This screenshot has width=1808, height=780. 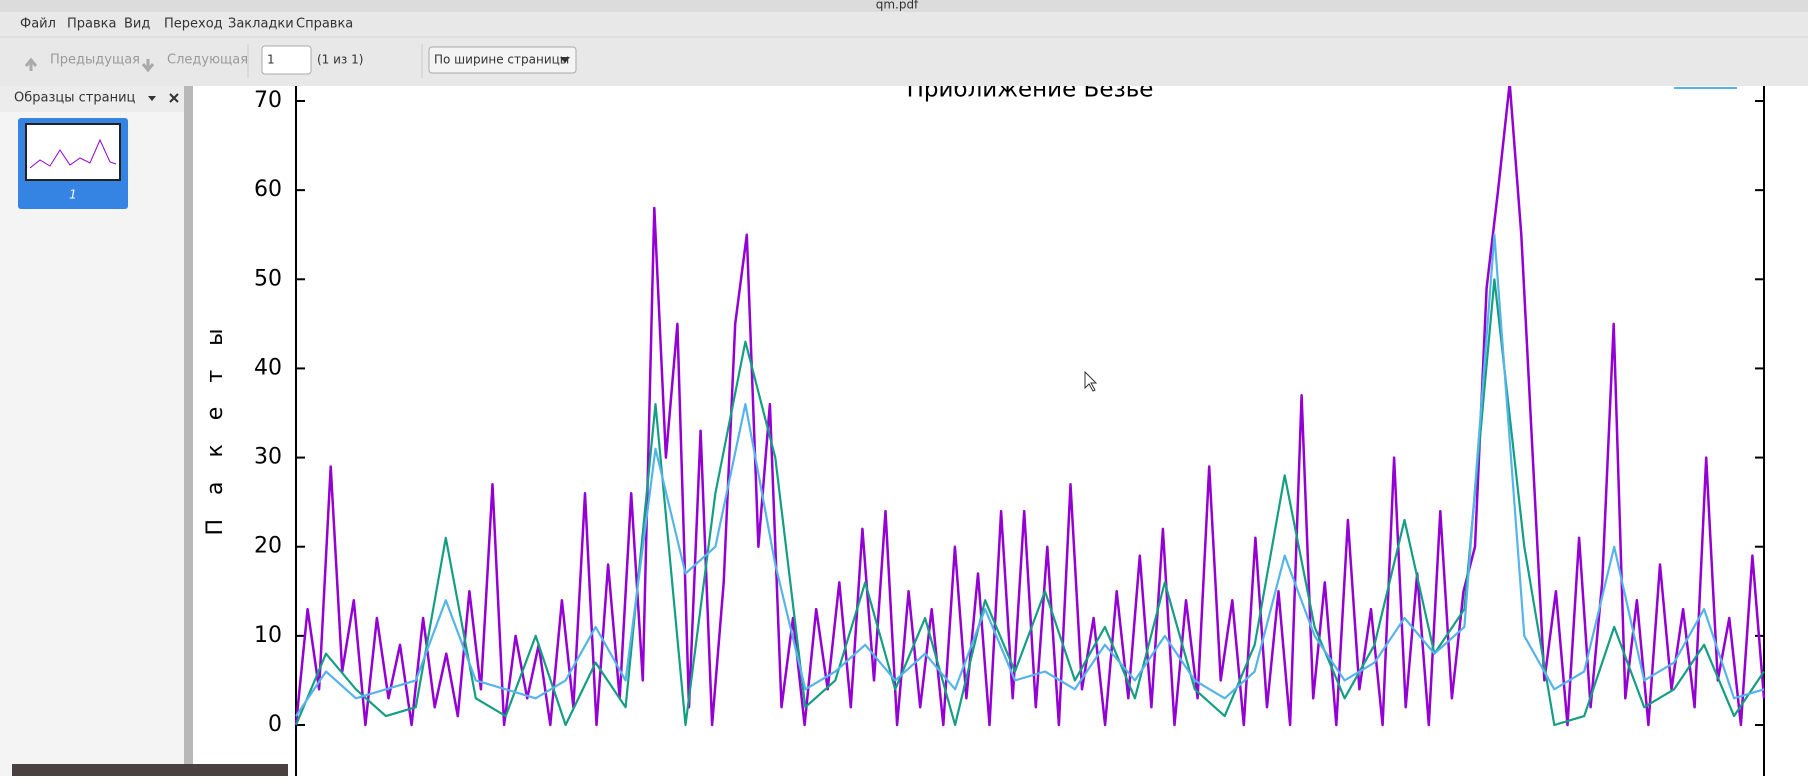 I want to click on y-tick-label: 40, so click(x=268, y=367).